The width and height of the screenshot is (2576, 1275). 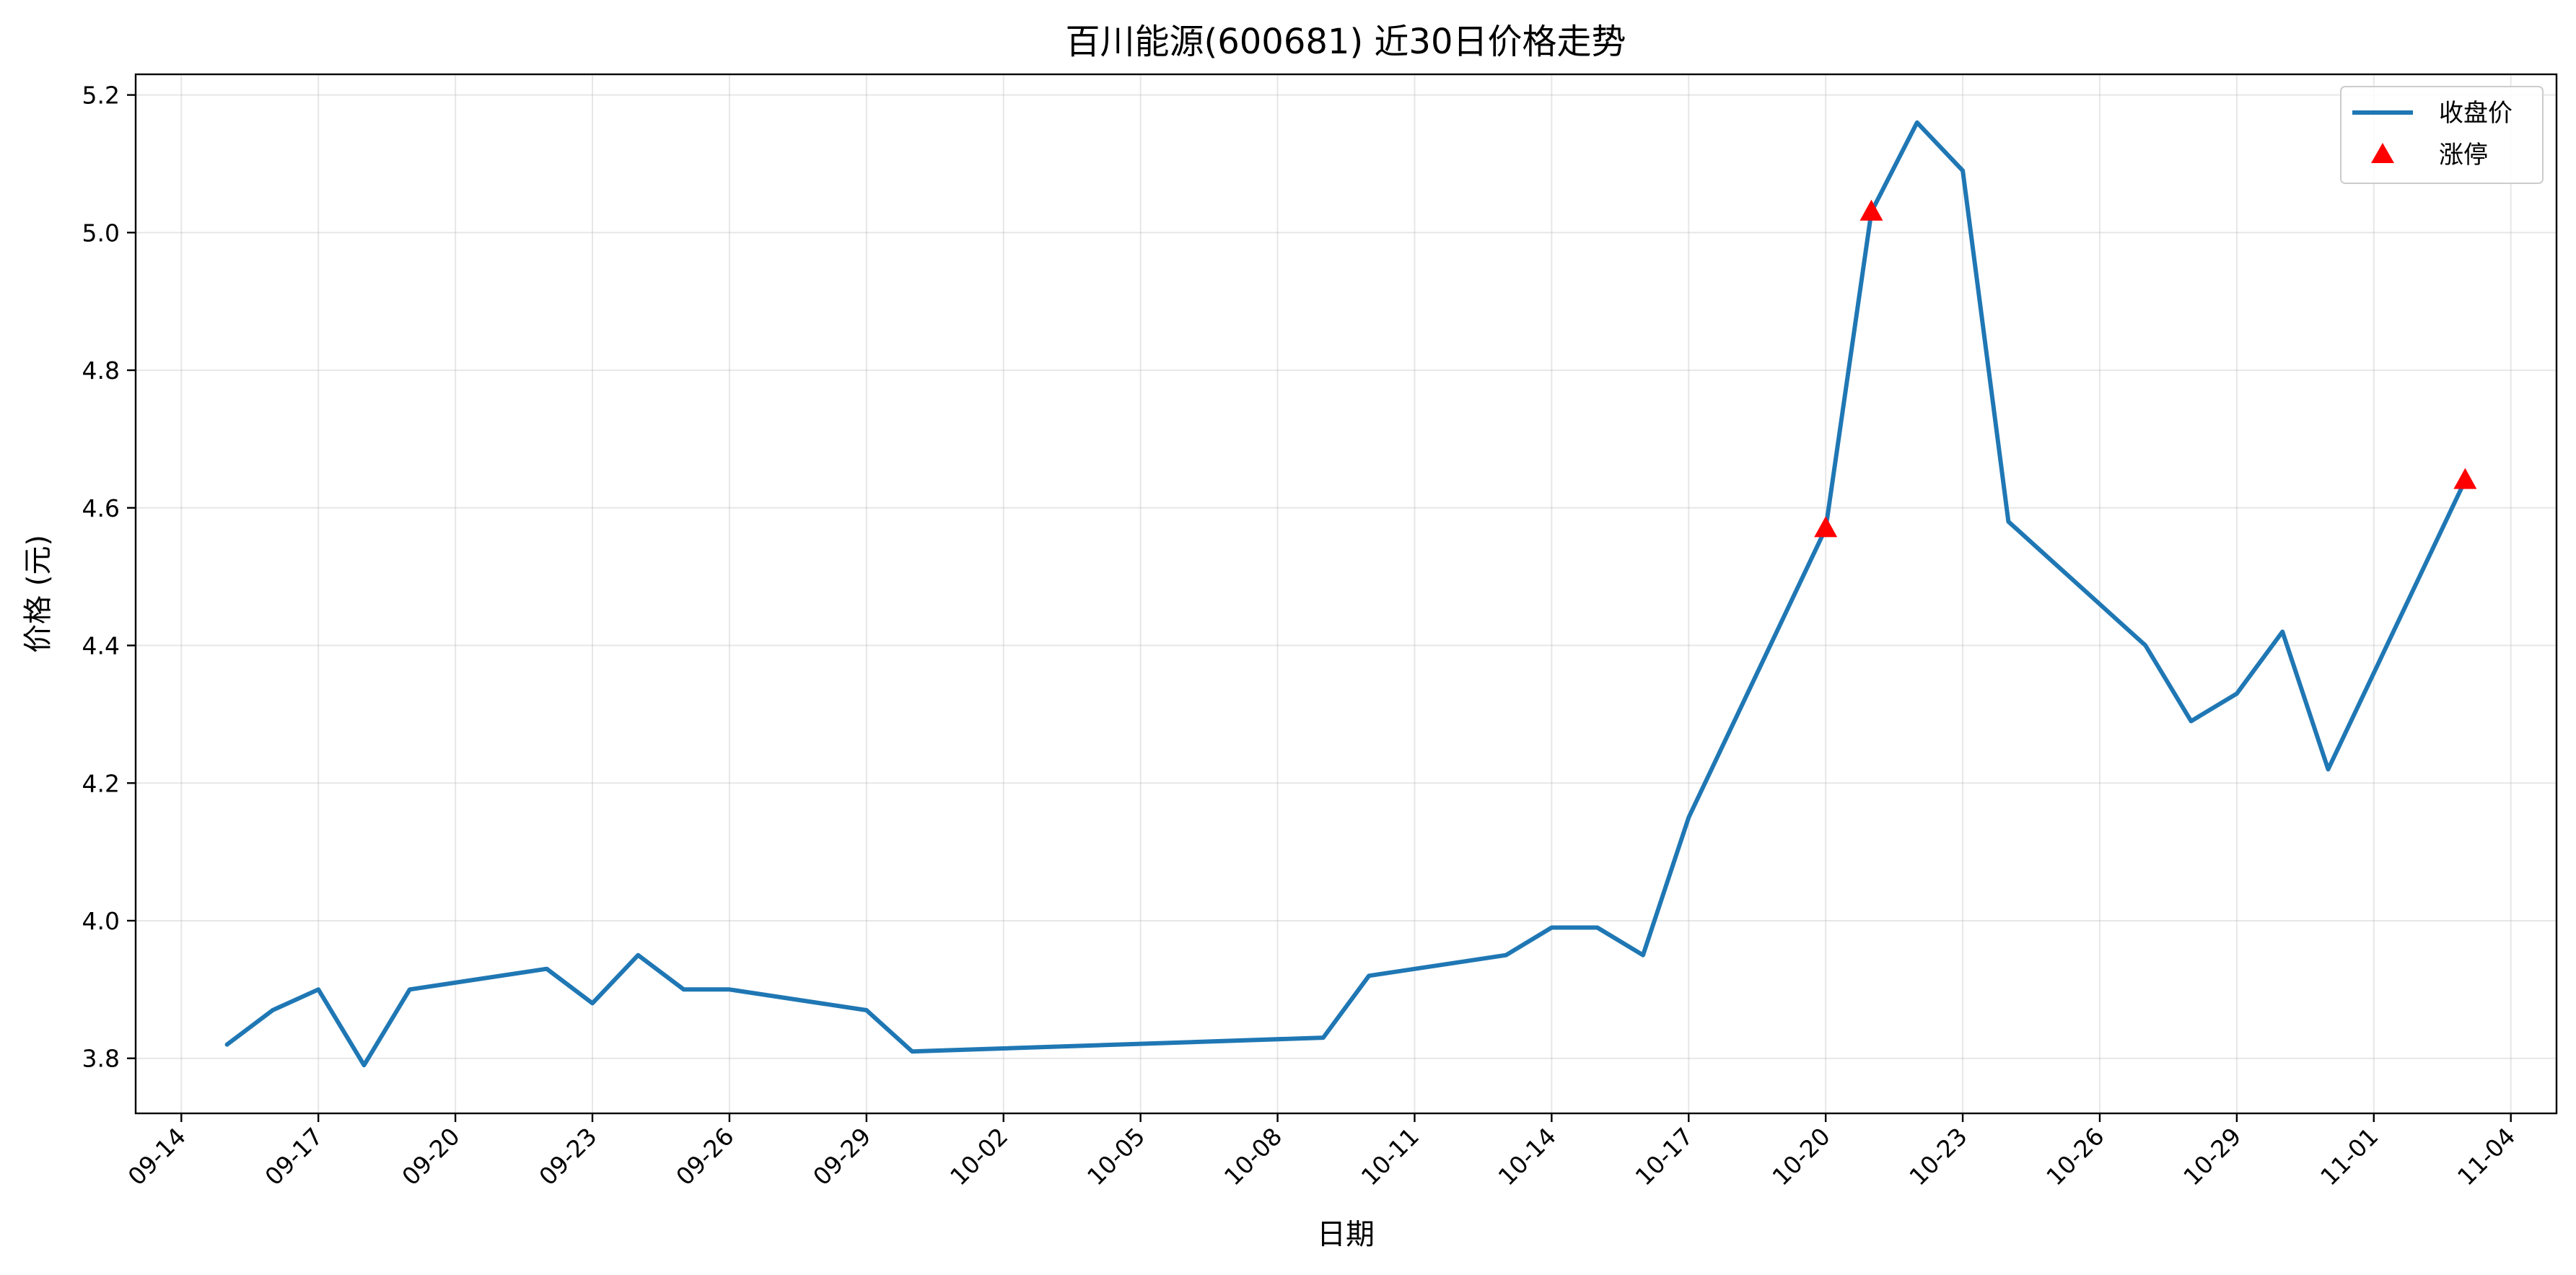 What do you see at coordinates (2382, 153) in the screenshot?
I see `legend-triangle-swatch` at bounding box center [2382, 153].